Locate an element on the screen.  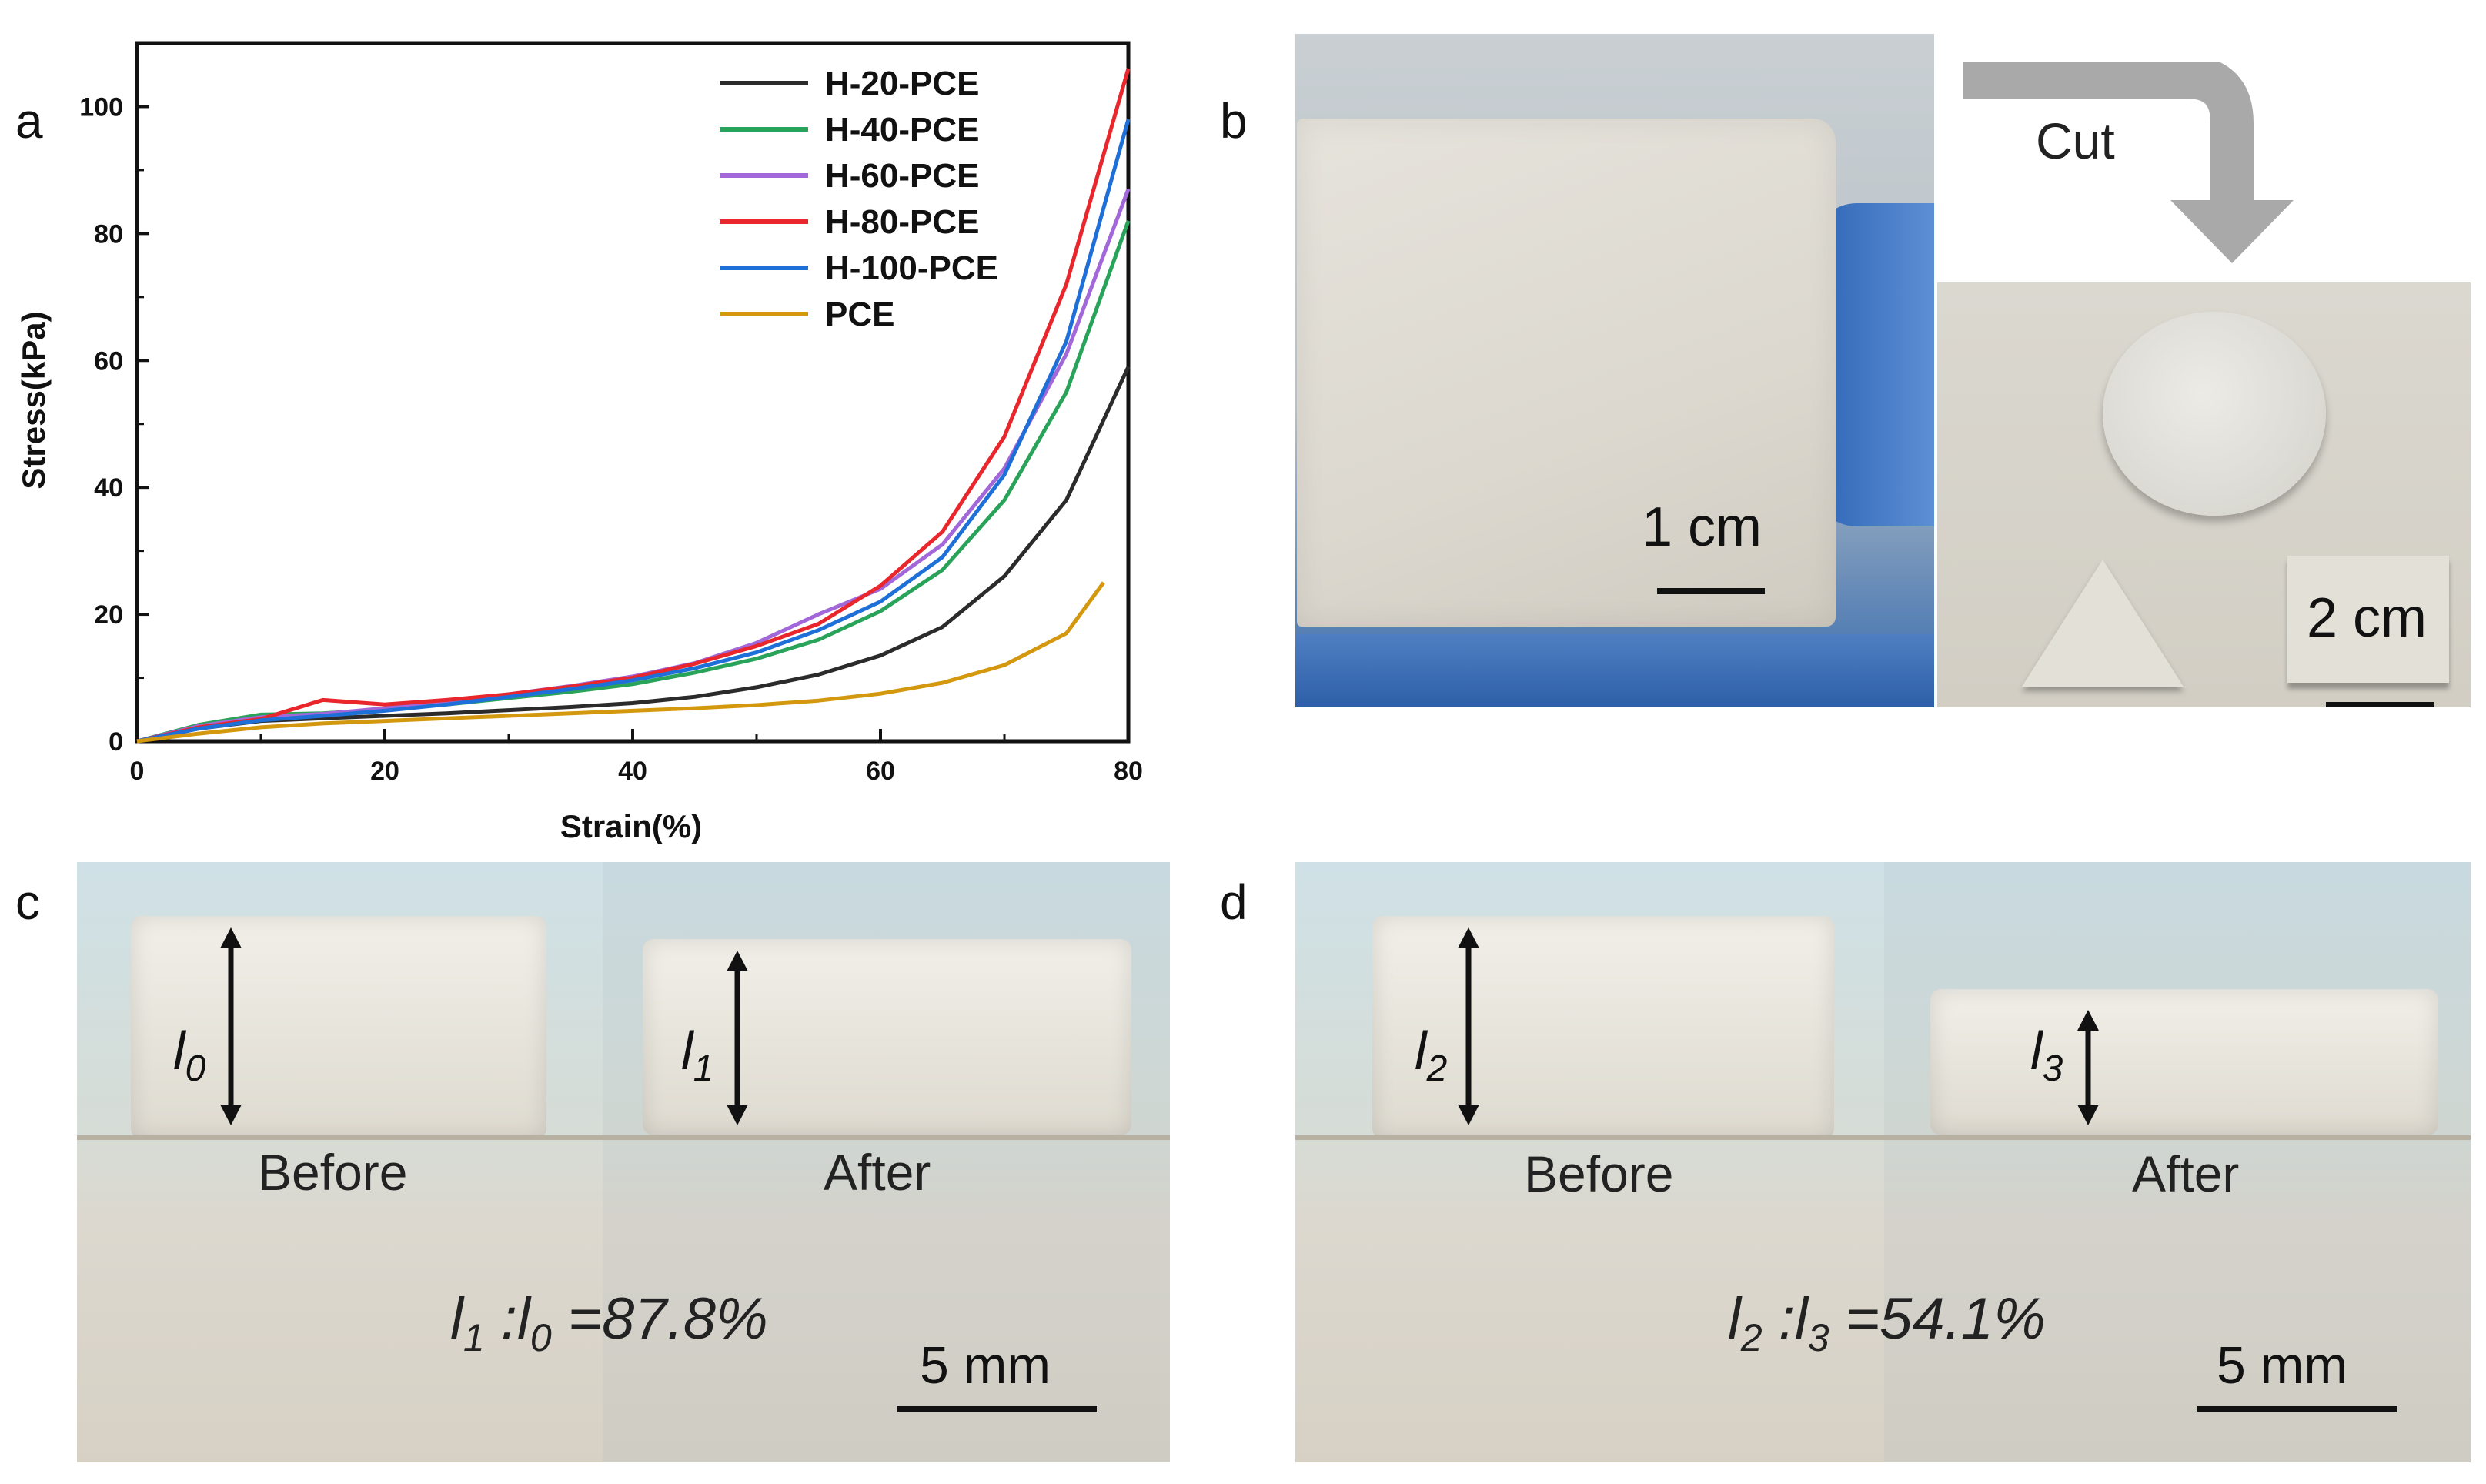
scale-bar-label-2cm: 2 cm is located at coordinates (2367, 618).